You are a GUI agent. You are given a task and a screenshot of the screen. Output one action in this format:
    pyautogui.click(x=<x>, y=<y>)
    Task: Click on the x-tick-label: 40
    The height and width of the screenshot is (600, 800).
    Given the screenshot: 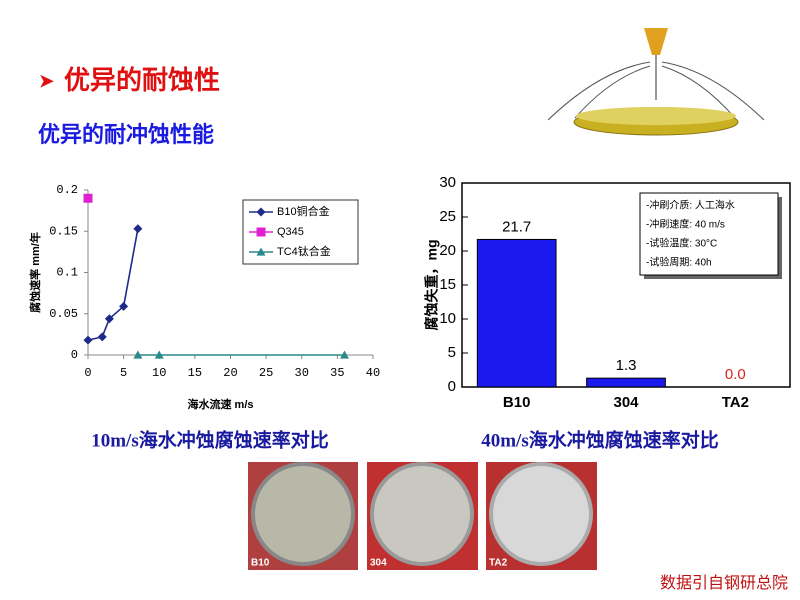 What is the action you would take?
    pyautogui.click(x=373, y=373)
    